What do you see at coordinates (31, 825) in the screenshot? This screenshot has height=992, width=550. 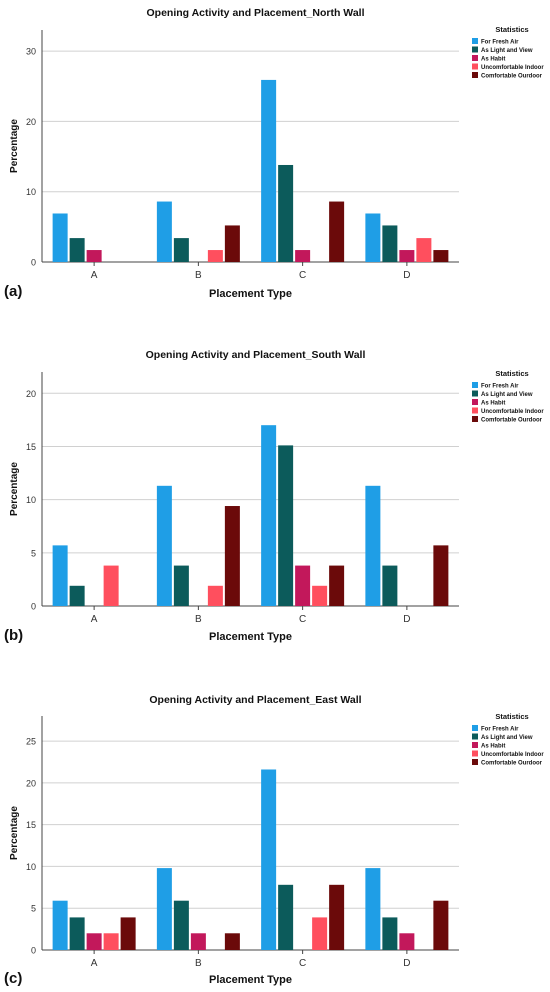 I see `y-tick-label: 15` at bounding box center [31, 825].